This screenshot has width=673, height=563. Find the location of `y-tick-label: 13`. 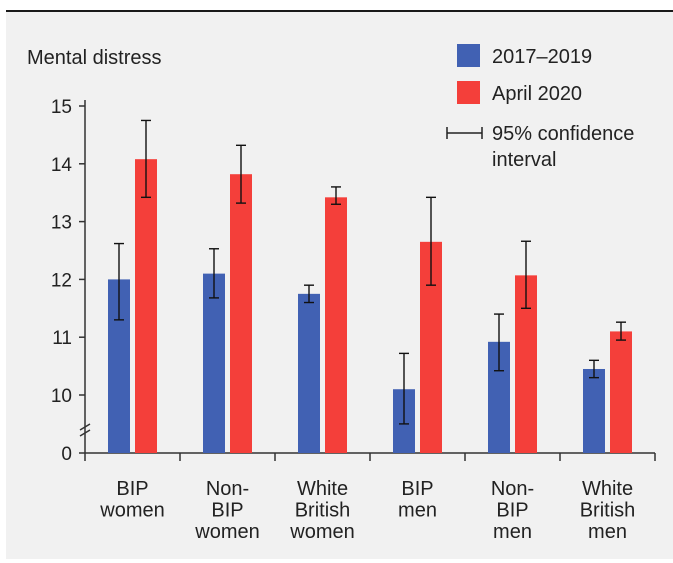

y-tick-label: 13 is located at coordinates (61, 223).